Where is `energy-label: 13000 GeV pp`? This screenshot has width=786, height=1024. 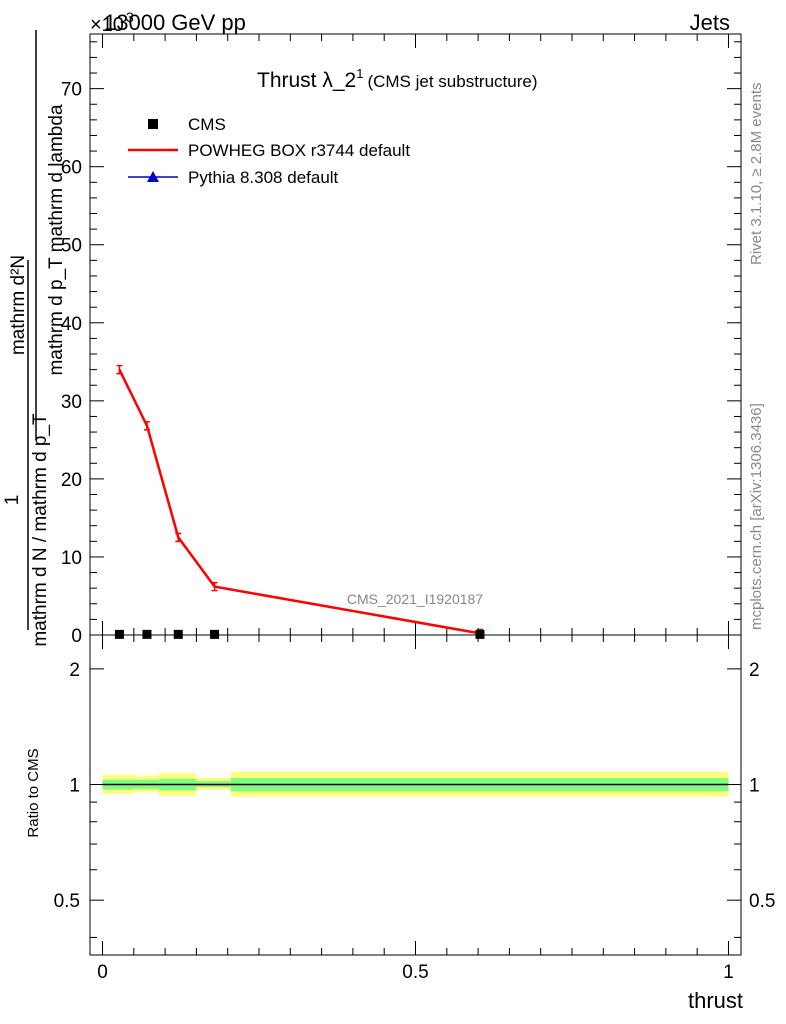 energy-label: 13000 GeV pp is located at coordinates (175, 22).